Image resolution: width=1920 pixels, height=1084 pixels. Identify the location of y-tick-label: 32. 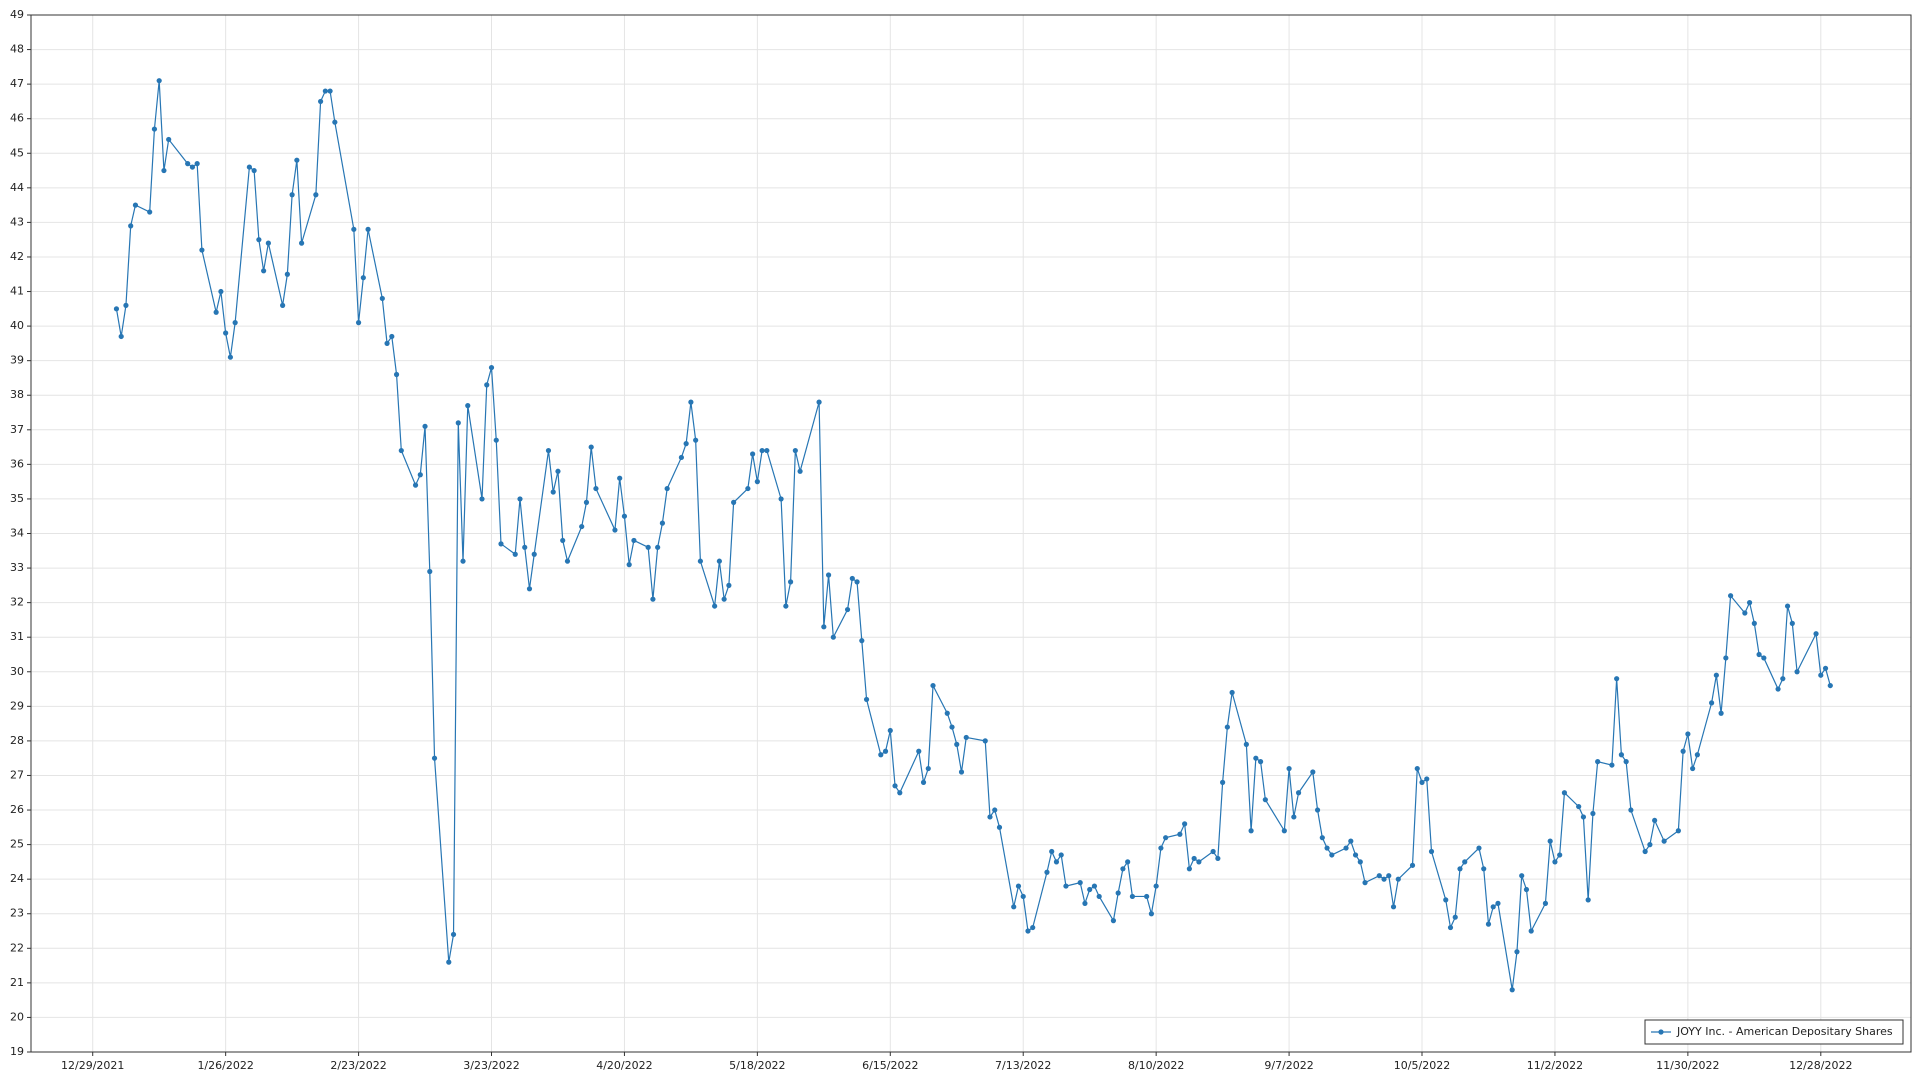
(17, 602).